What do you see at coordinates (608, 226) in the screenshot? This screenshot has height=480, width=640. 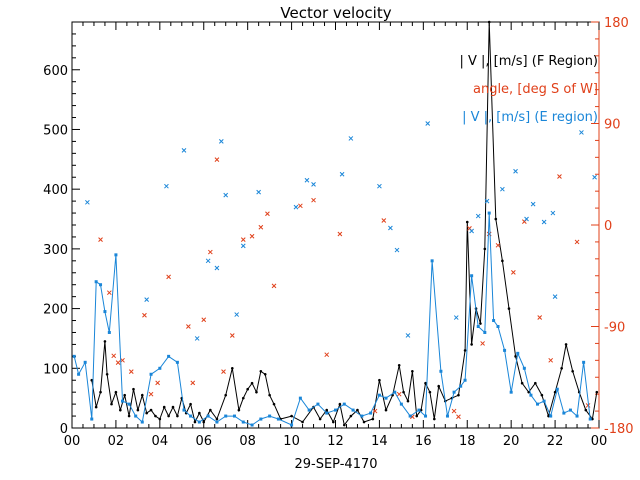 I see `y-right-tick-label: 0` at bounding box center [608, 226].